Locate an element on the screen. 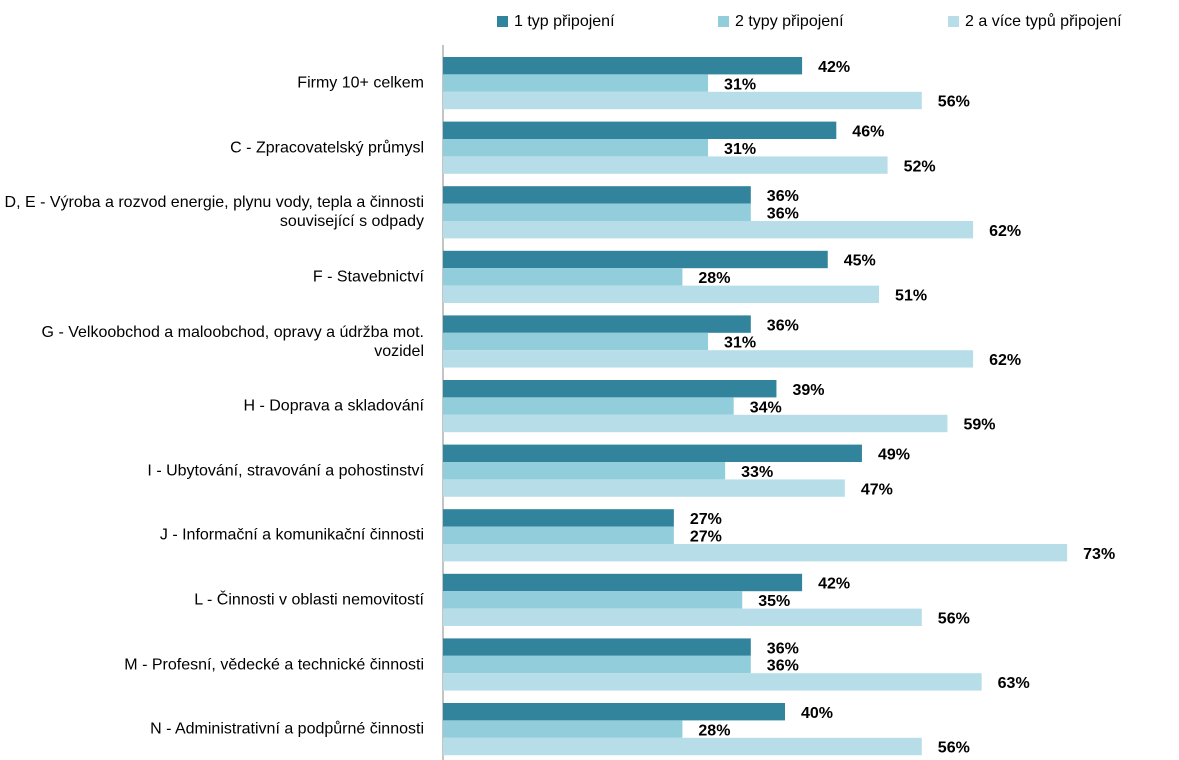 This screenshot has width=1179, height=760. value-label: 47% is located at coordinates (877, 489).